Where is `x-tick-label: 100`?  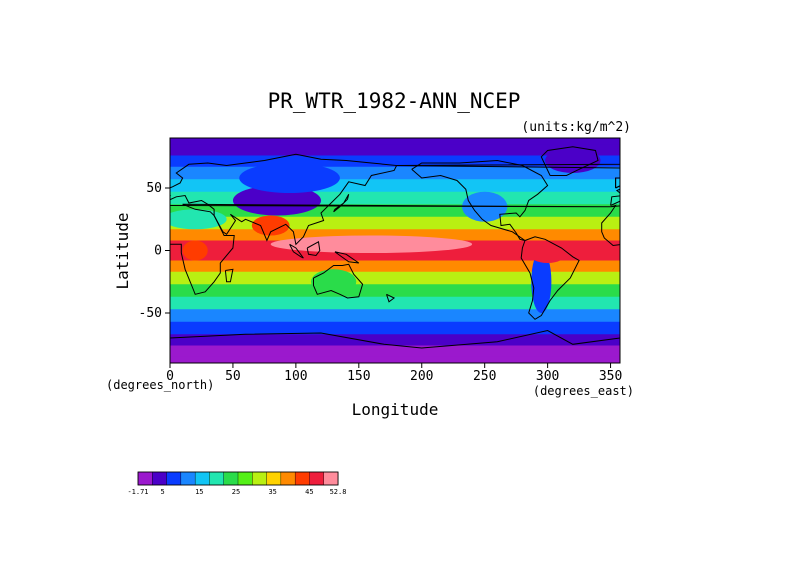
x-tick-label: 100 is located at coordinates (295, 376).